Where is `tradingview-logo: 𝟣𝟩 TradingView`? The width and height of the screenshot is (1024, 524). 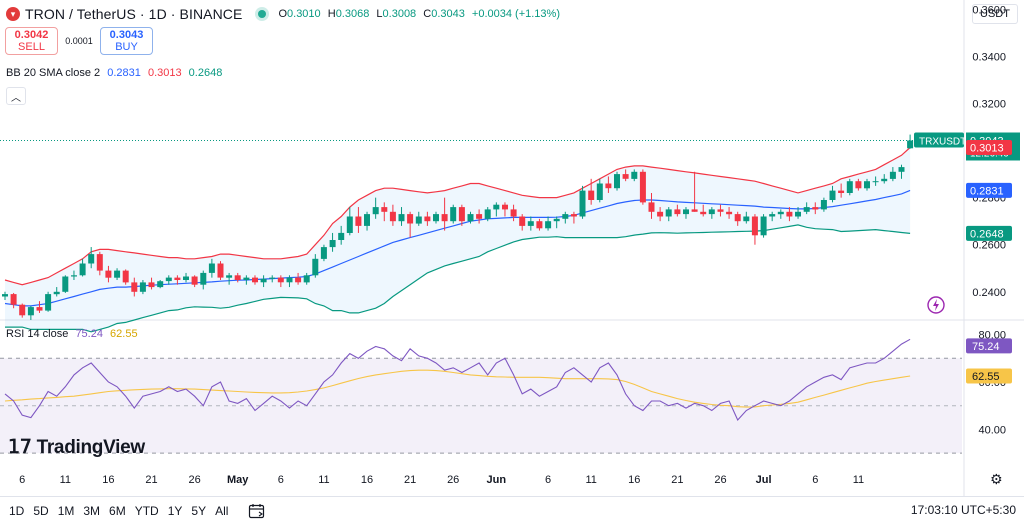
tradingview-logo: 𝟣𝟩 TradingView is located at coordinates (76, 447).